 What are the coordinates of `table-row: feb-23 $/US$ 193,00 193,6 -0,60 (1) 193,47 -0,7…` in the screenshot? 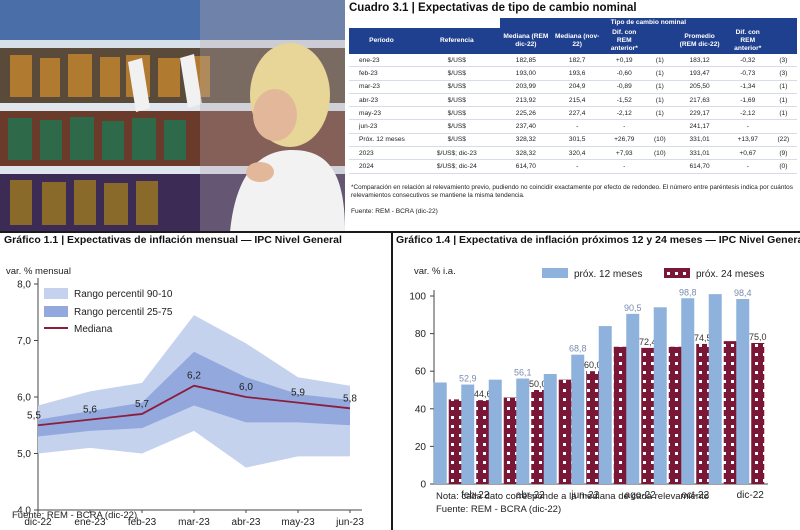 It's located at (573, 73).